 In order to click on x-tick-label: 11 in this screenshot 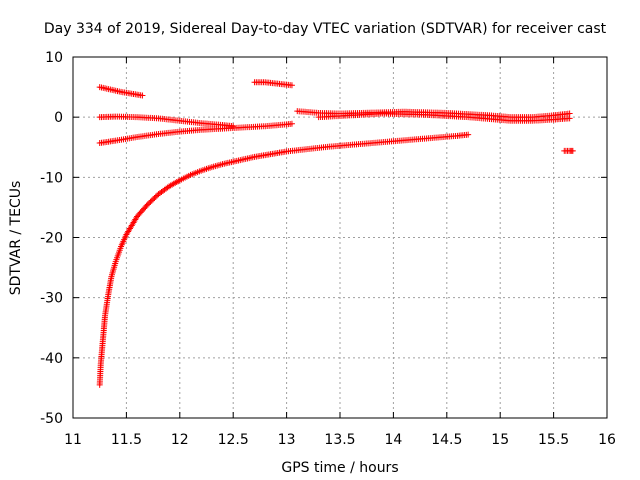, I will do `click(73, 440)`.